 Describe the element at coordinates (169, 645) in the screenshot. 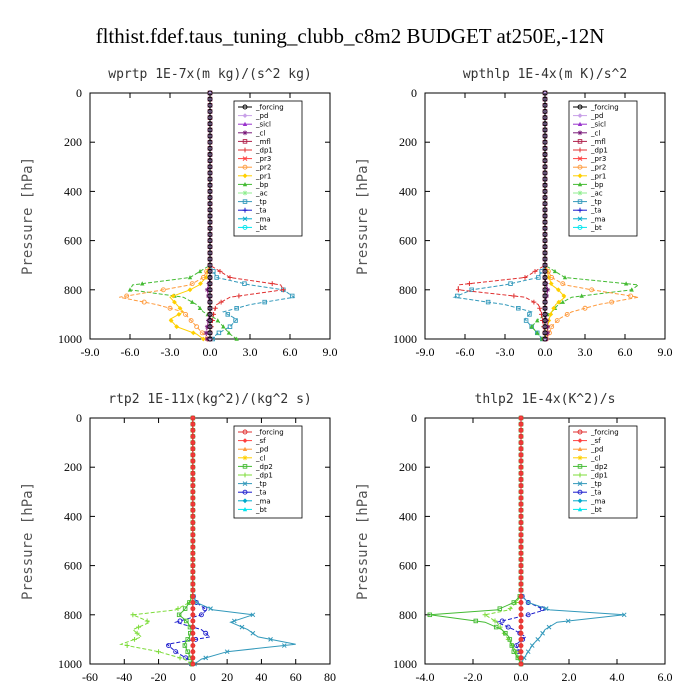

I see `chart3-series-ta-point` at that location.